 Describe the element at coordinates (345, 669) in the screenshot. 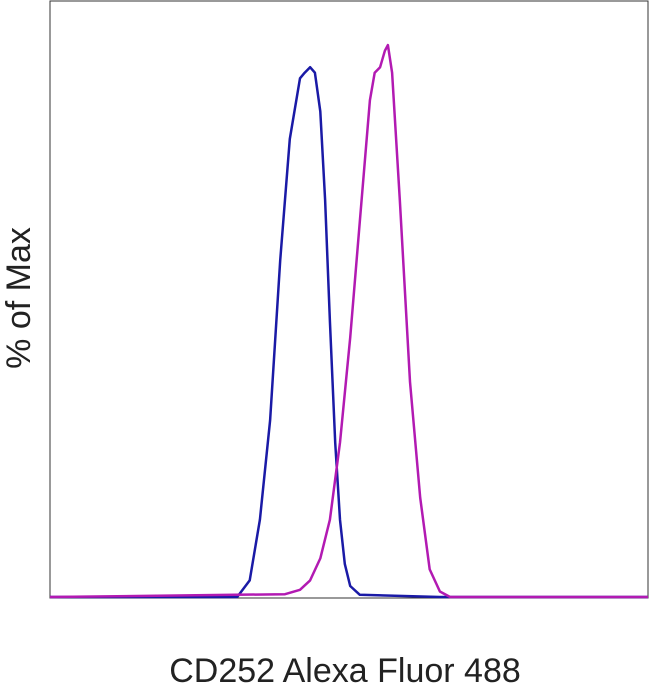

I see `x-axis-label: CD252 Alexa Fluor 488` at that location.